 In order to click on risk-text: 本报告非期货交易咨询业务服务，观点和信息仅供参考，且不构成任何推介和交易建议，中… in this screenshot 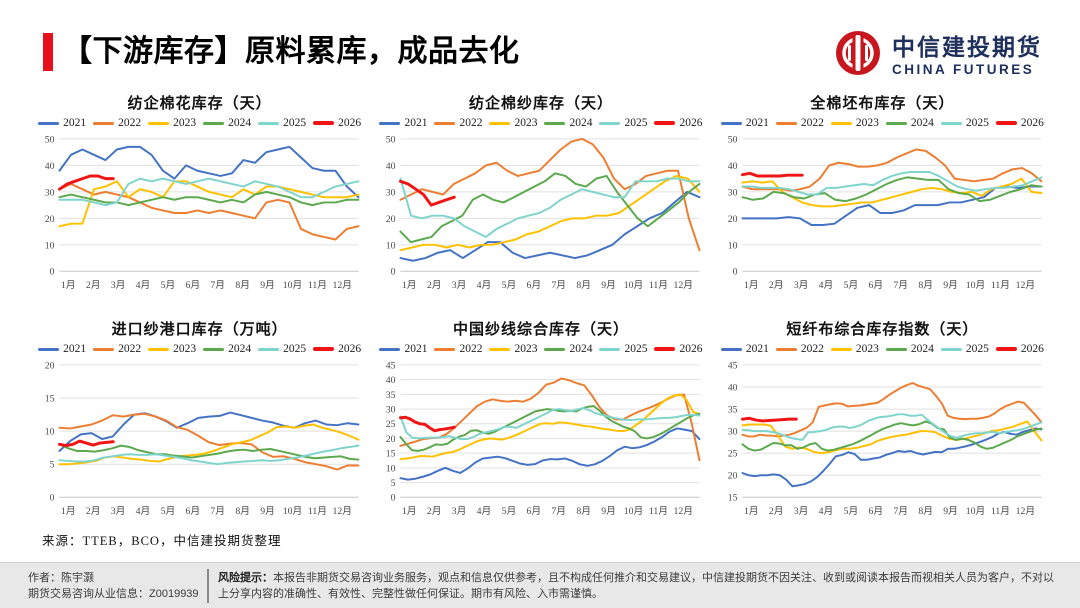, I will do `click(636, 586)`.